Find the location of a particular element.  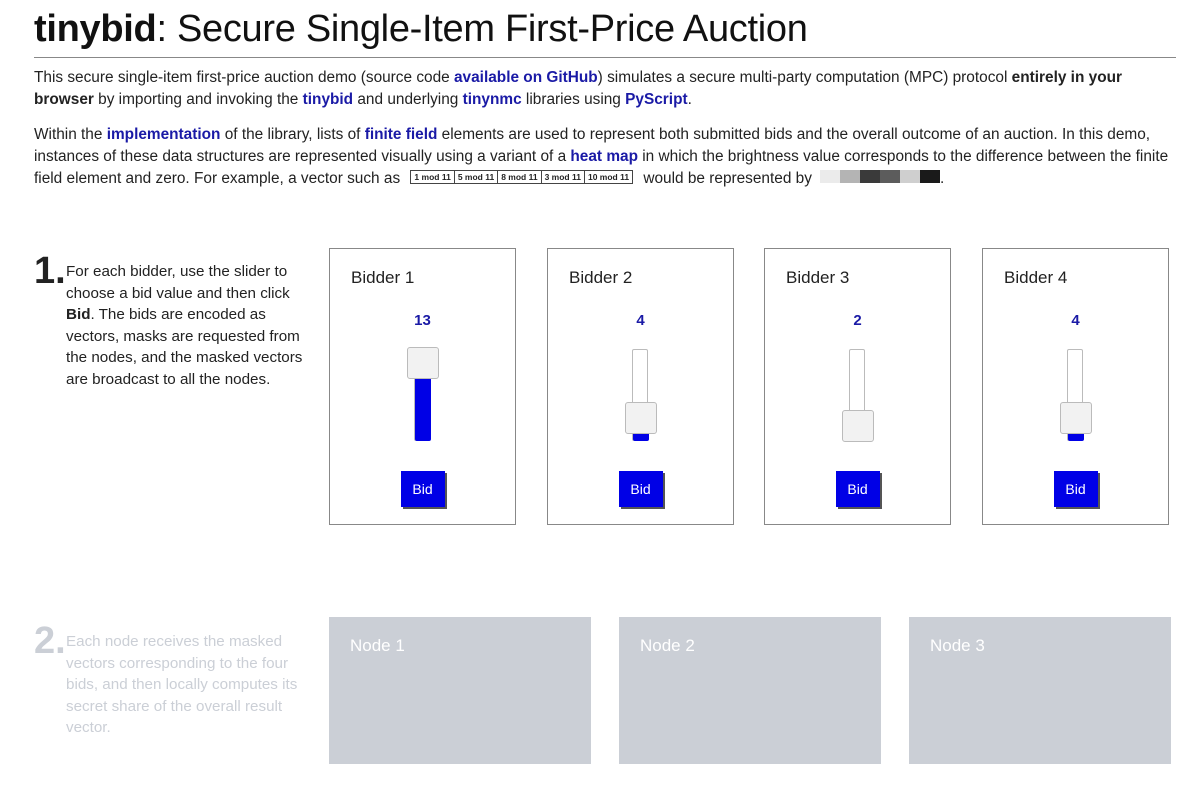

title-bold: tinybid is located at coordinates (95, 29).